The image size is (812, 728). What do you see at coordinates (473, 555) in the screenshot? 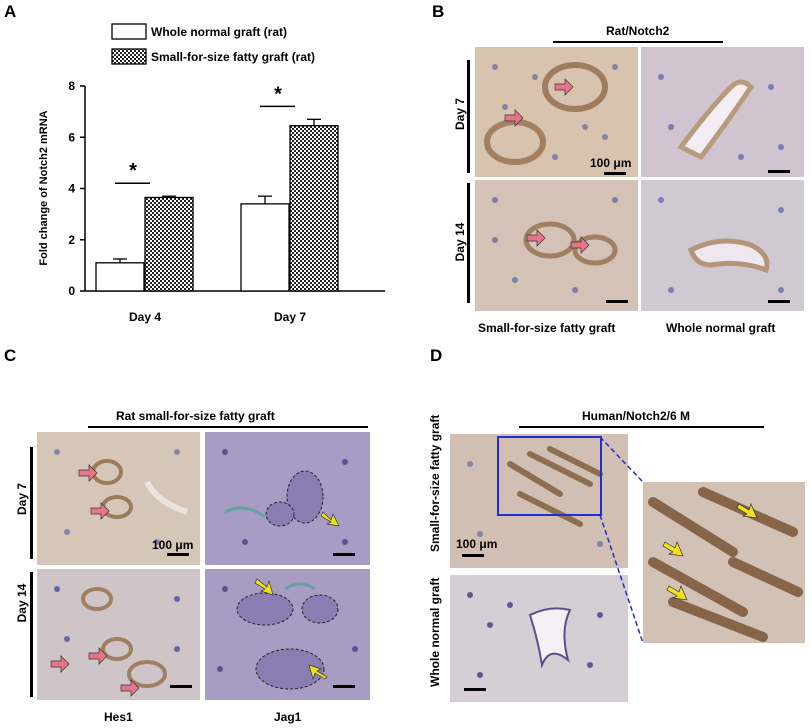
I see `scale-bar-d1` at bounding box center [473, 555].